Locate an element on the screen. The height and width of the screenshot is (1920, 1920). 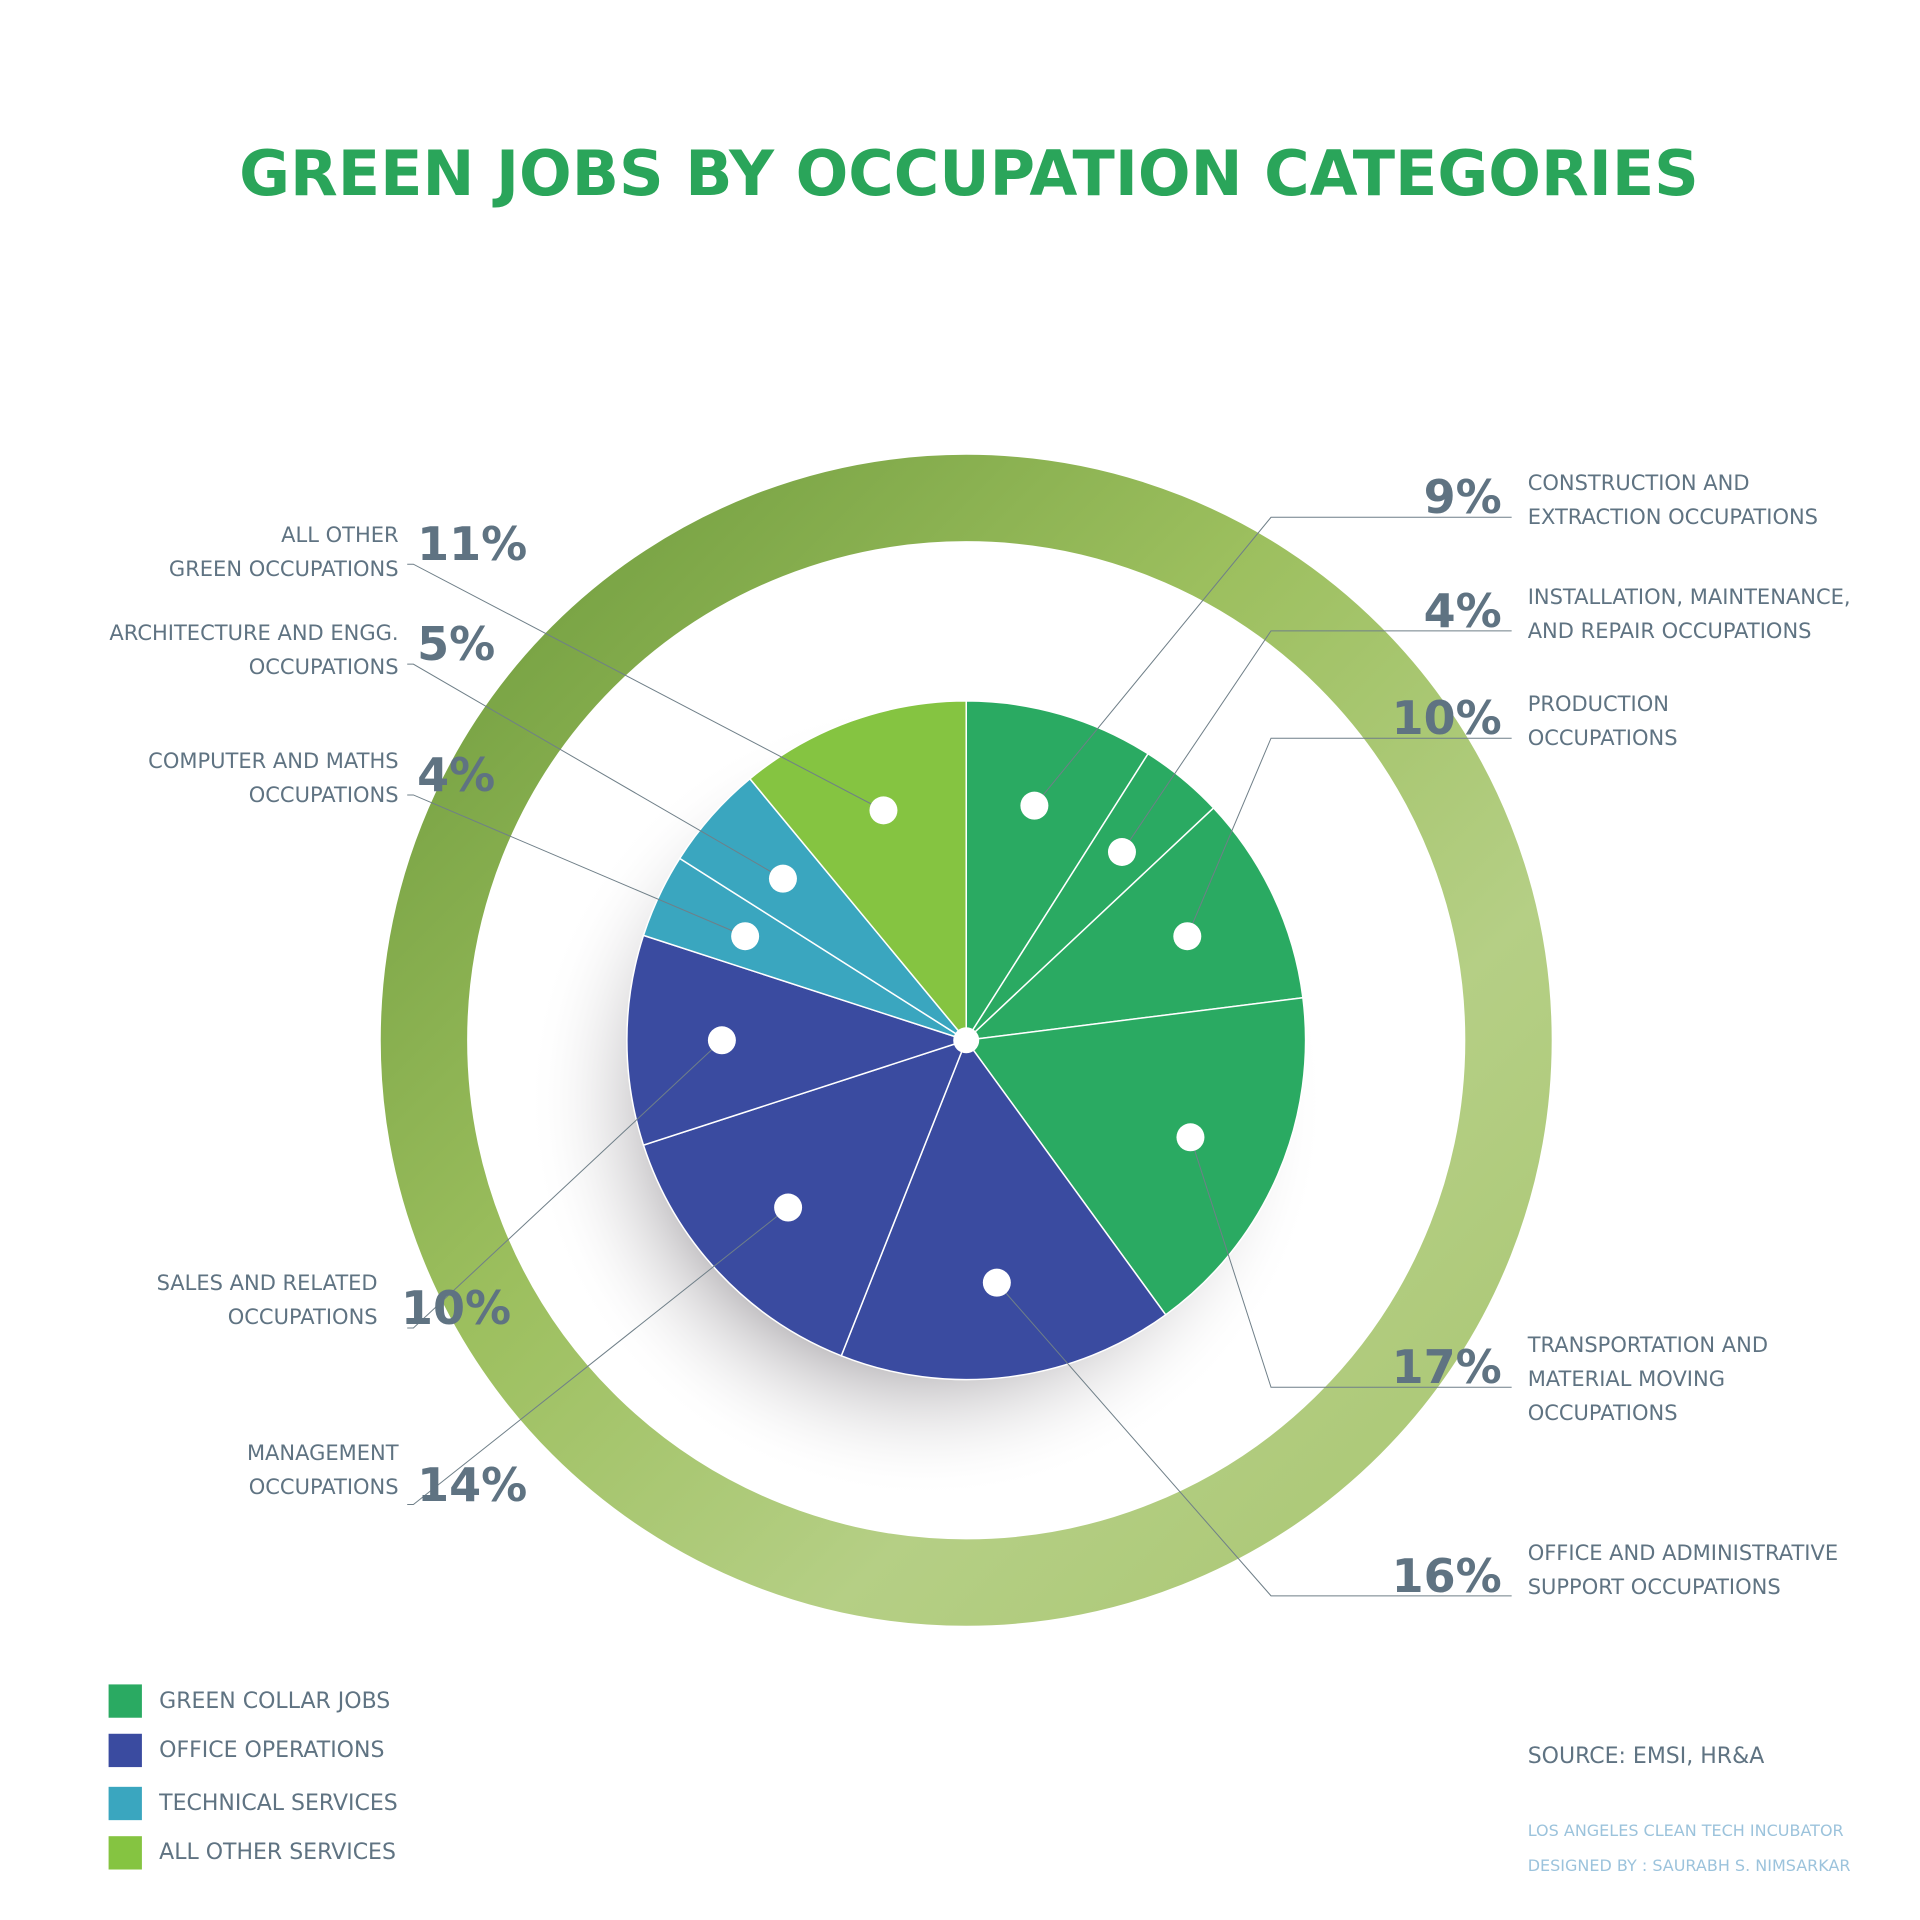
value-label: 5% is located at coordinates (456, 644).